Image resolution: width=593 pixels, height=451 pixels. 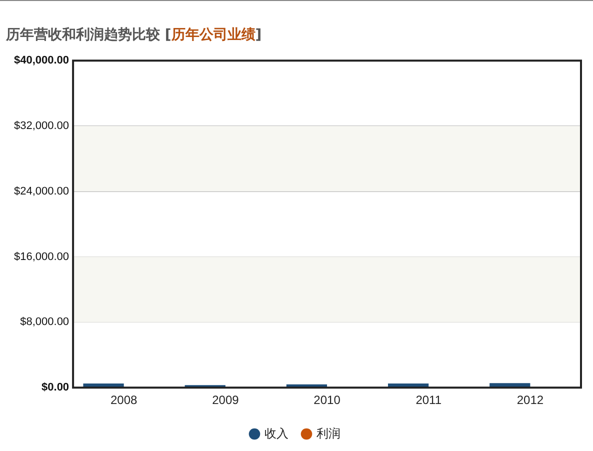 What do you see at coordinates (226, 400) in the screenshot?
I see `x-tick-label: 2009` at bounding box center [226, 400].